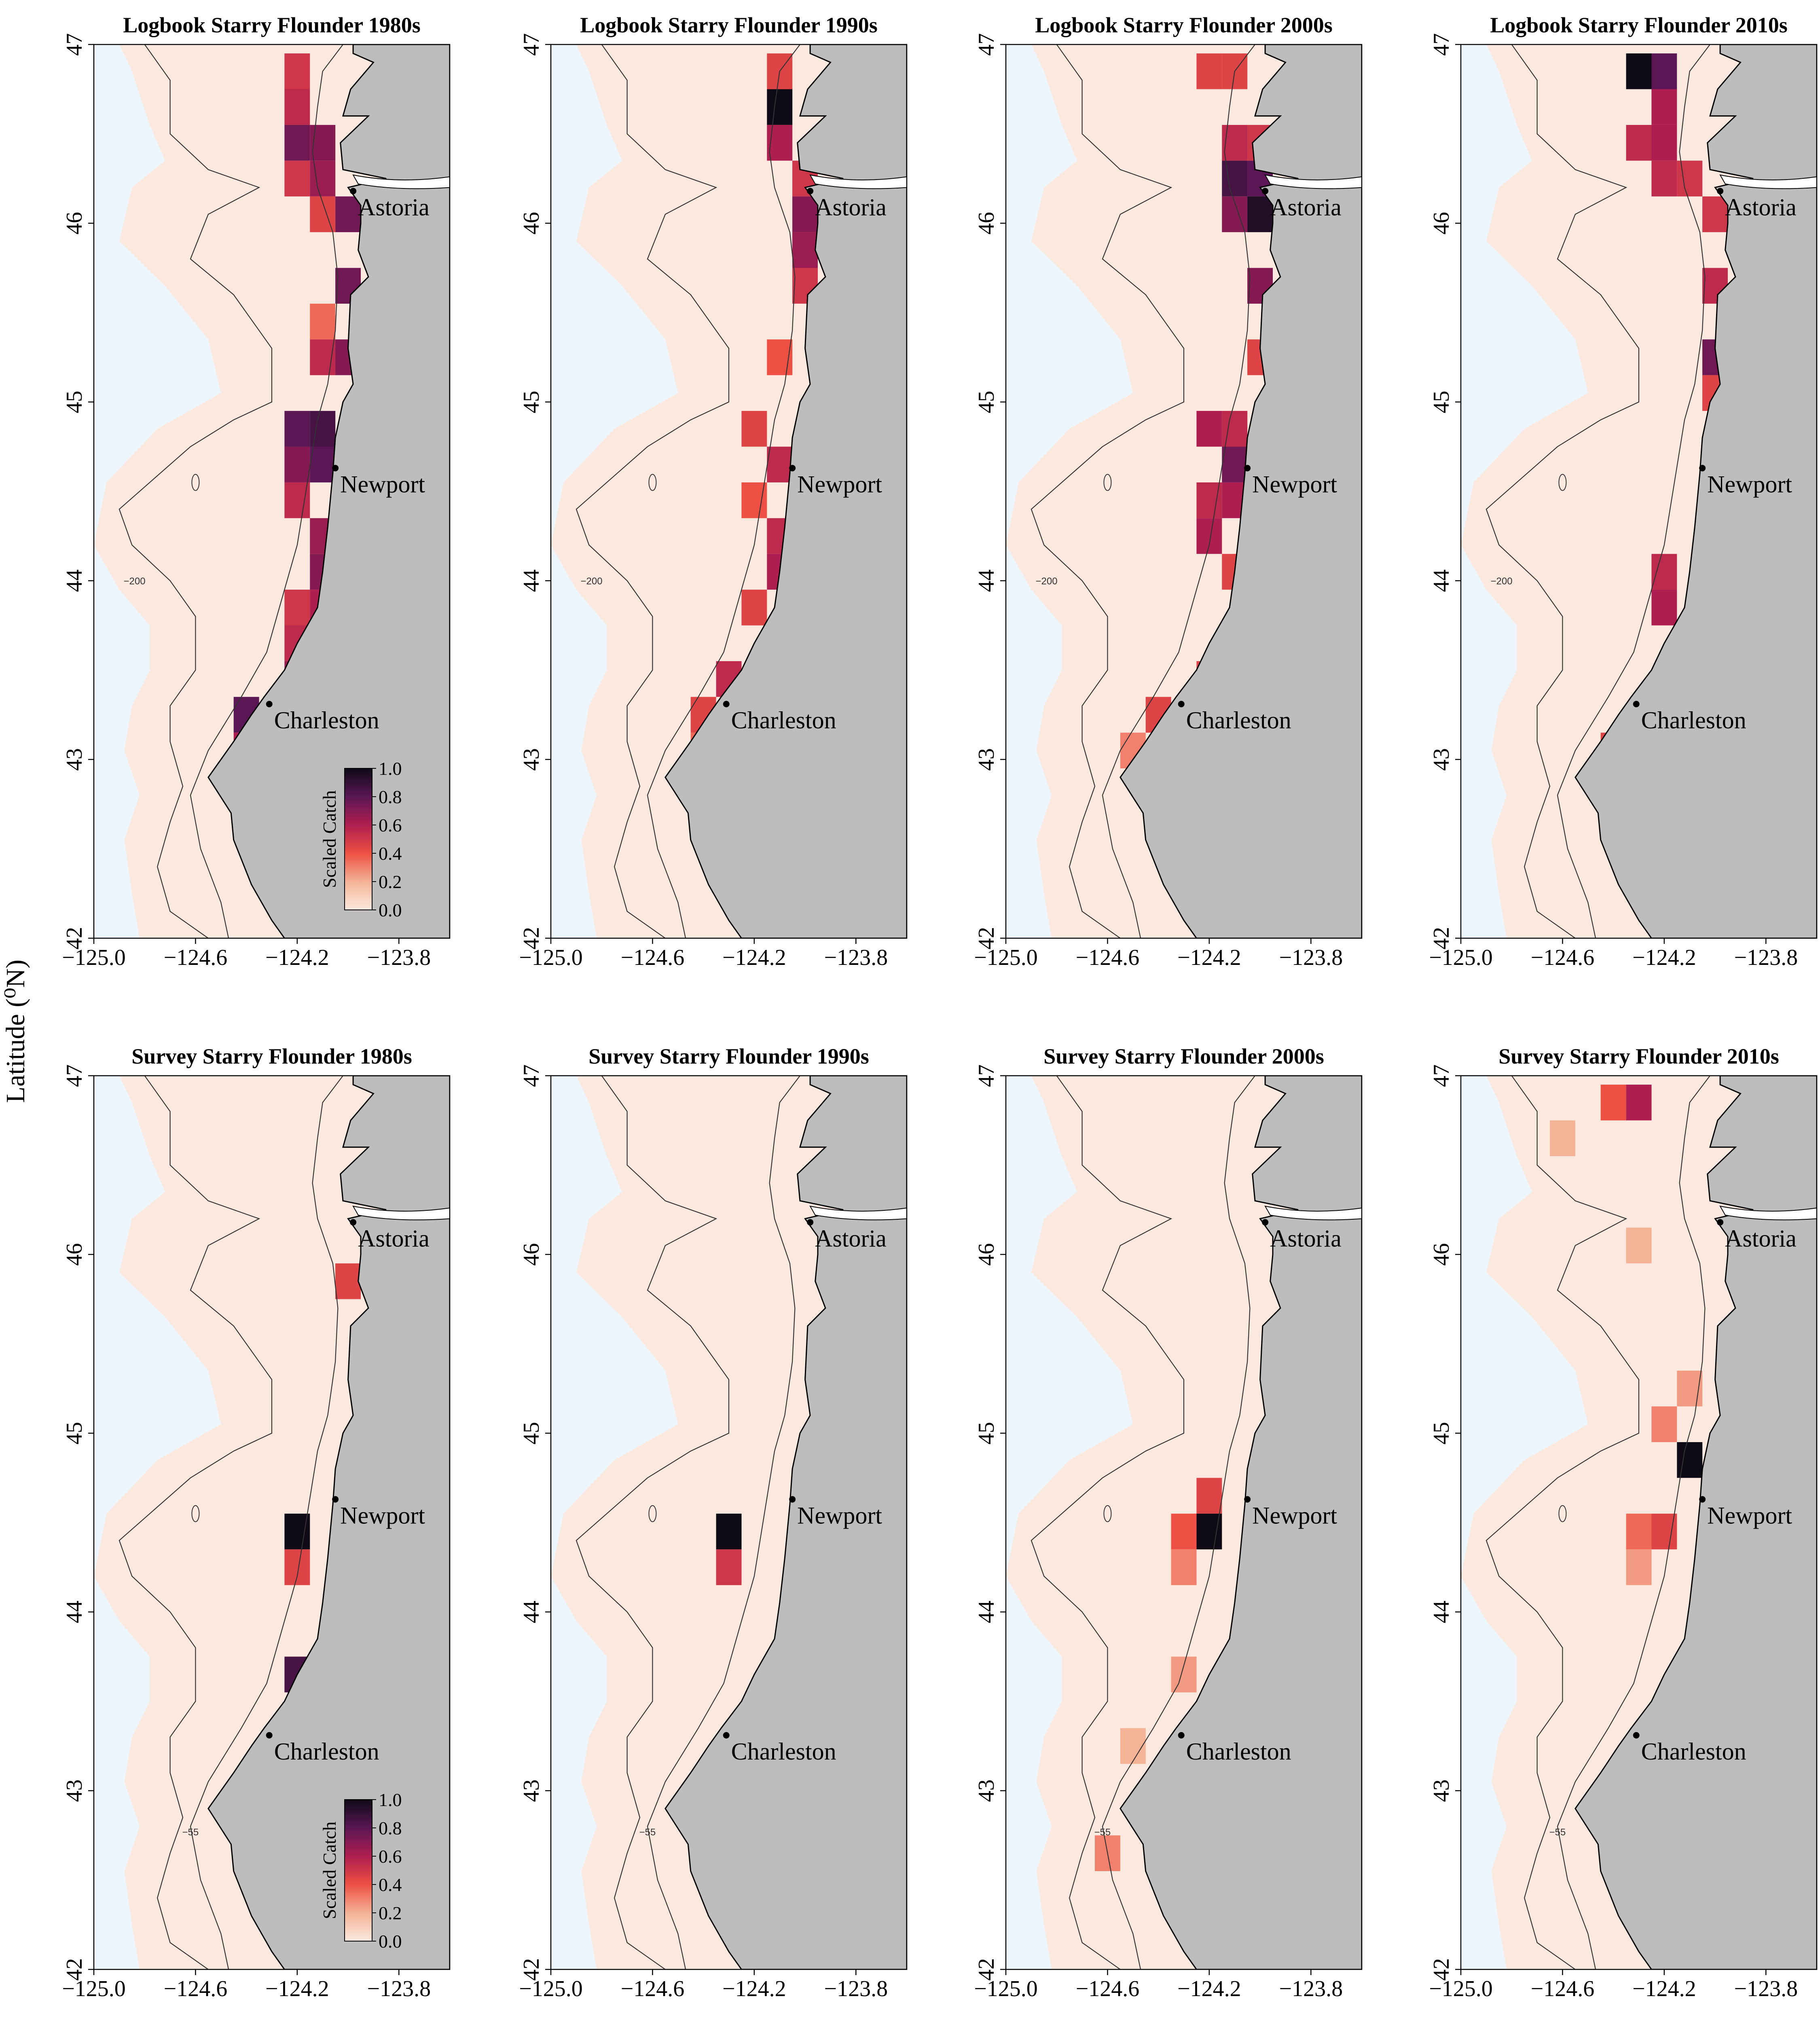  What do you see at coordinates (272, 1056) in the screenshot?
I see `panel-title: Survey Starry Flounder 1980s` at bounding box center [272, 1056].